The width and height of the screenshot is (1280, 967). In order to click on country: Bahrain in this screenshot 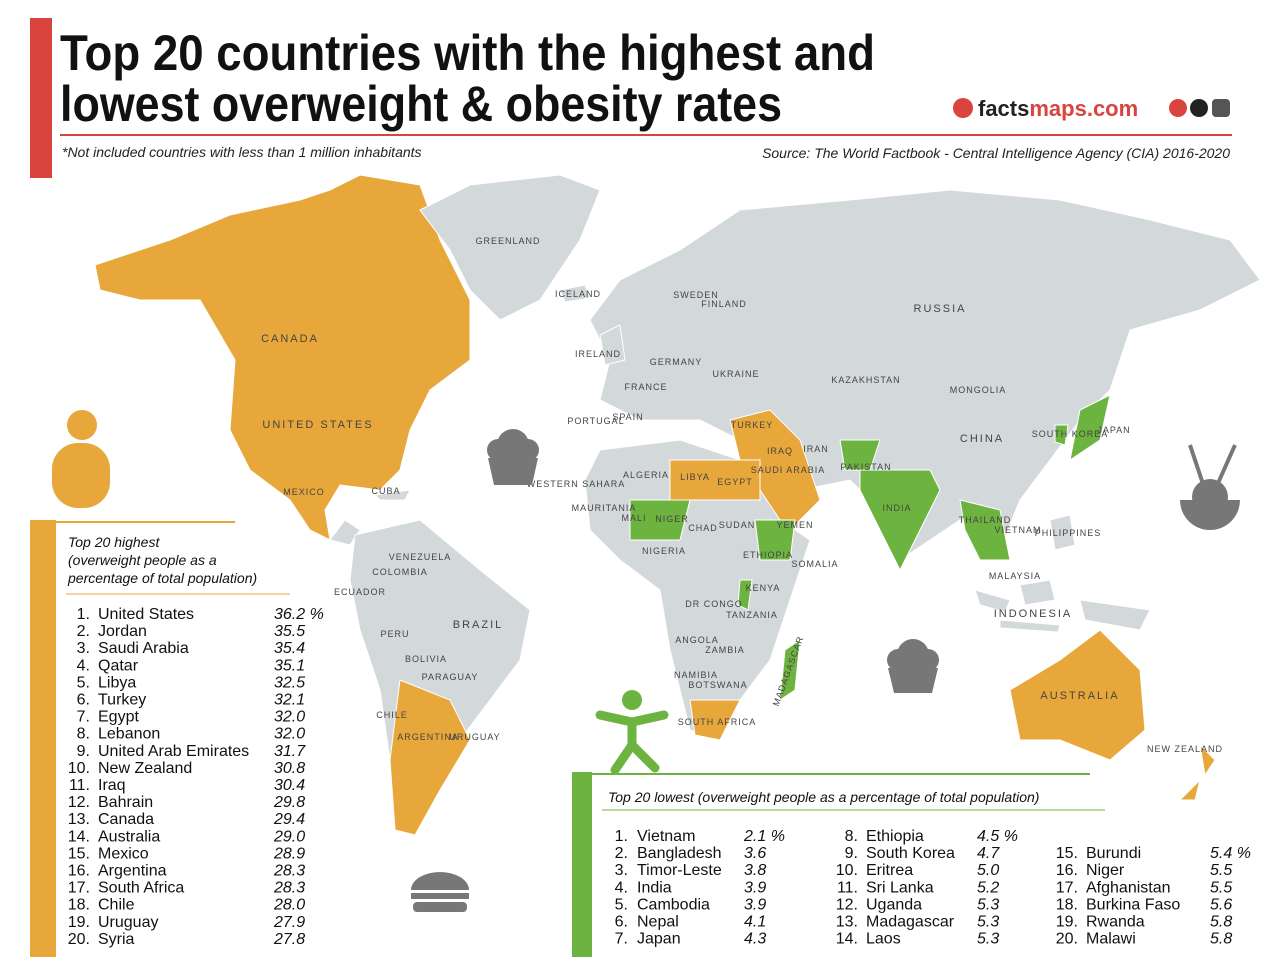, I will do `click(125, 802)`.